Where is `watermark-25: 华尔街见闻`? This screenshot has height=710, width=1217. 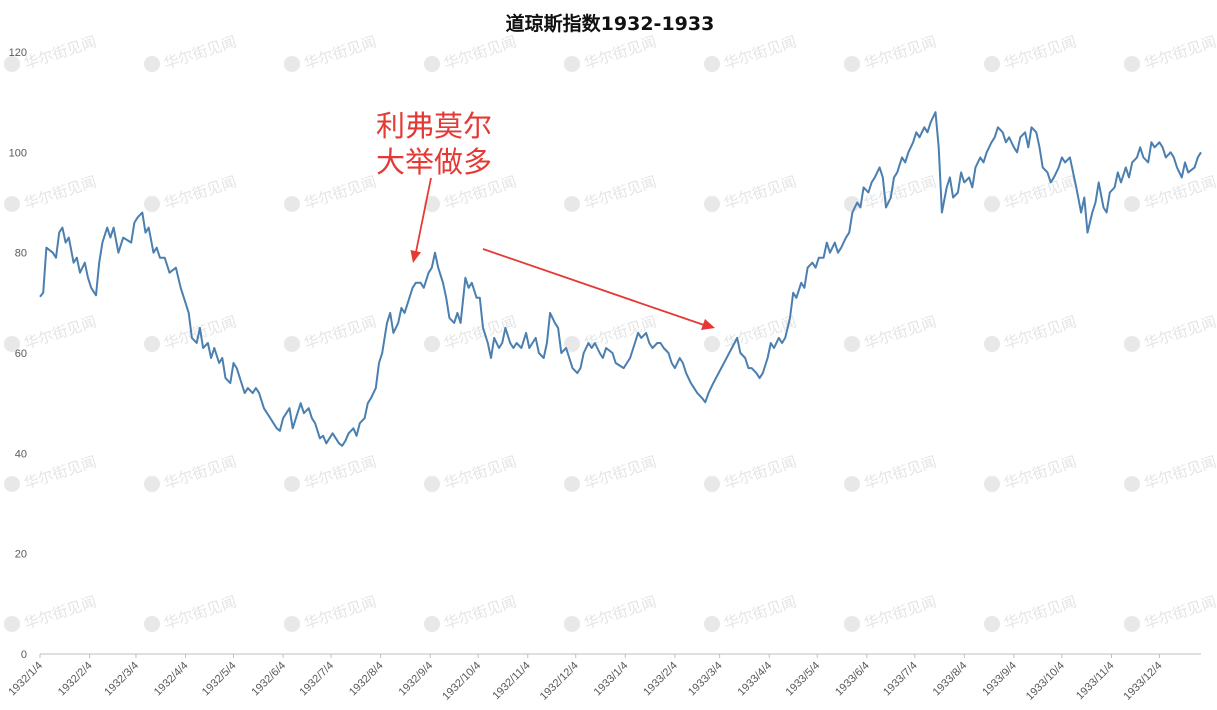 watermark-25: 华尔街见闻 is located at coordinates (1031, 333).